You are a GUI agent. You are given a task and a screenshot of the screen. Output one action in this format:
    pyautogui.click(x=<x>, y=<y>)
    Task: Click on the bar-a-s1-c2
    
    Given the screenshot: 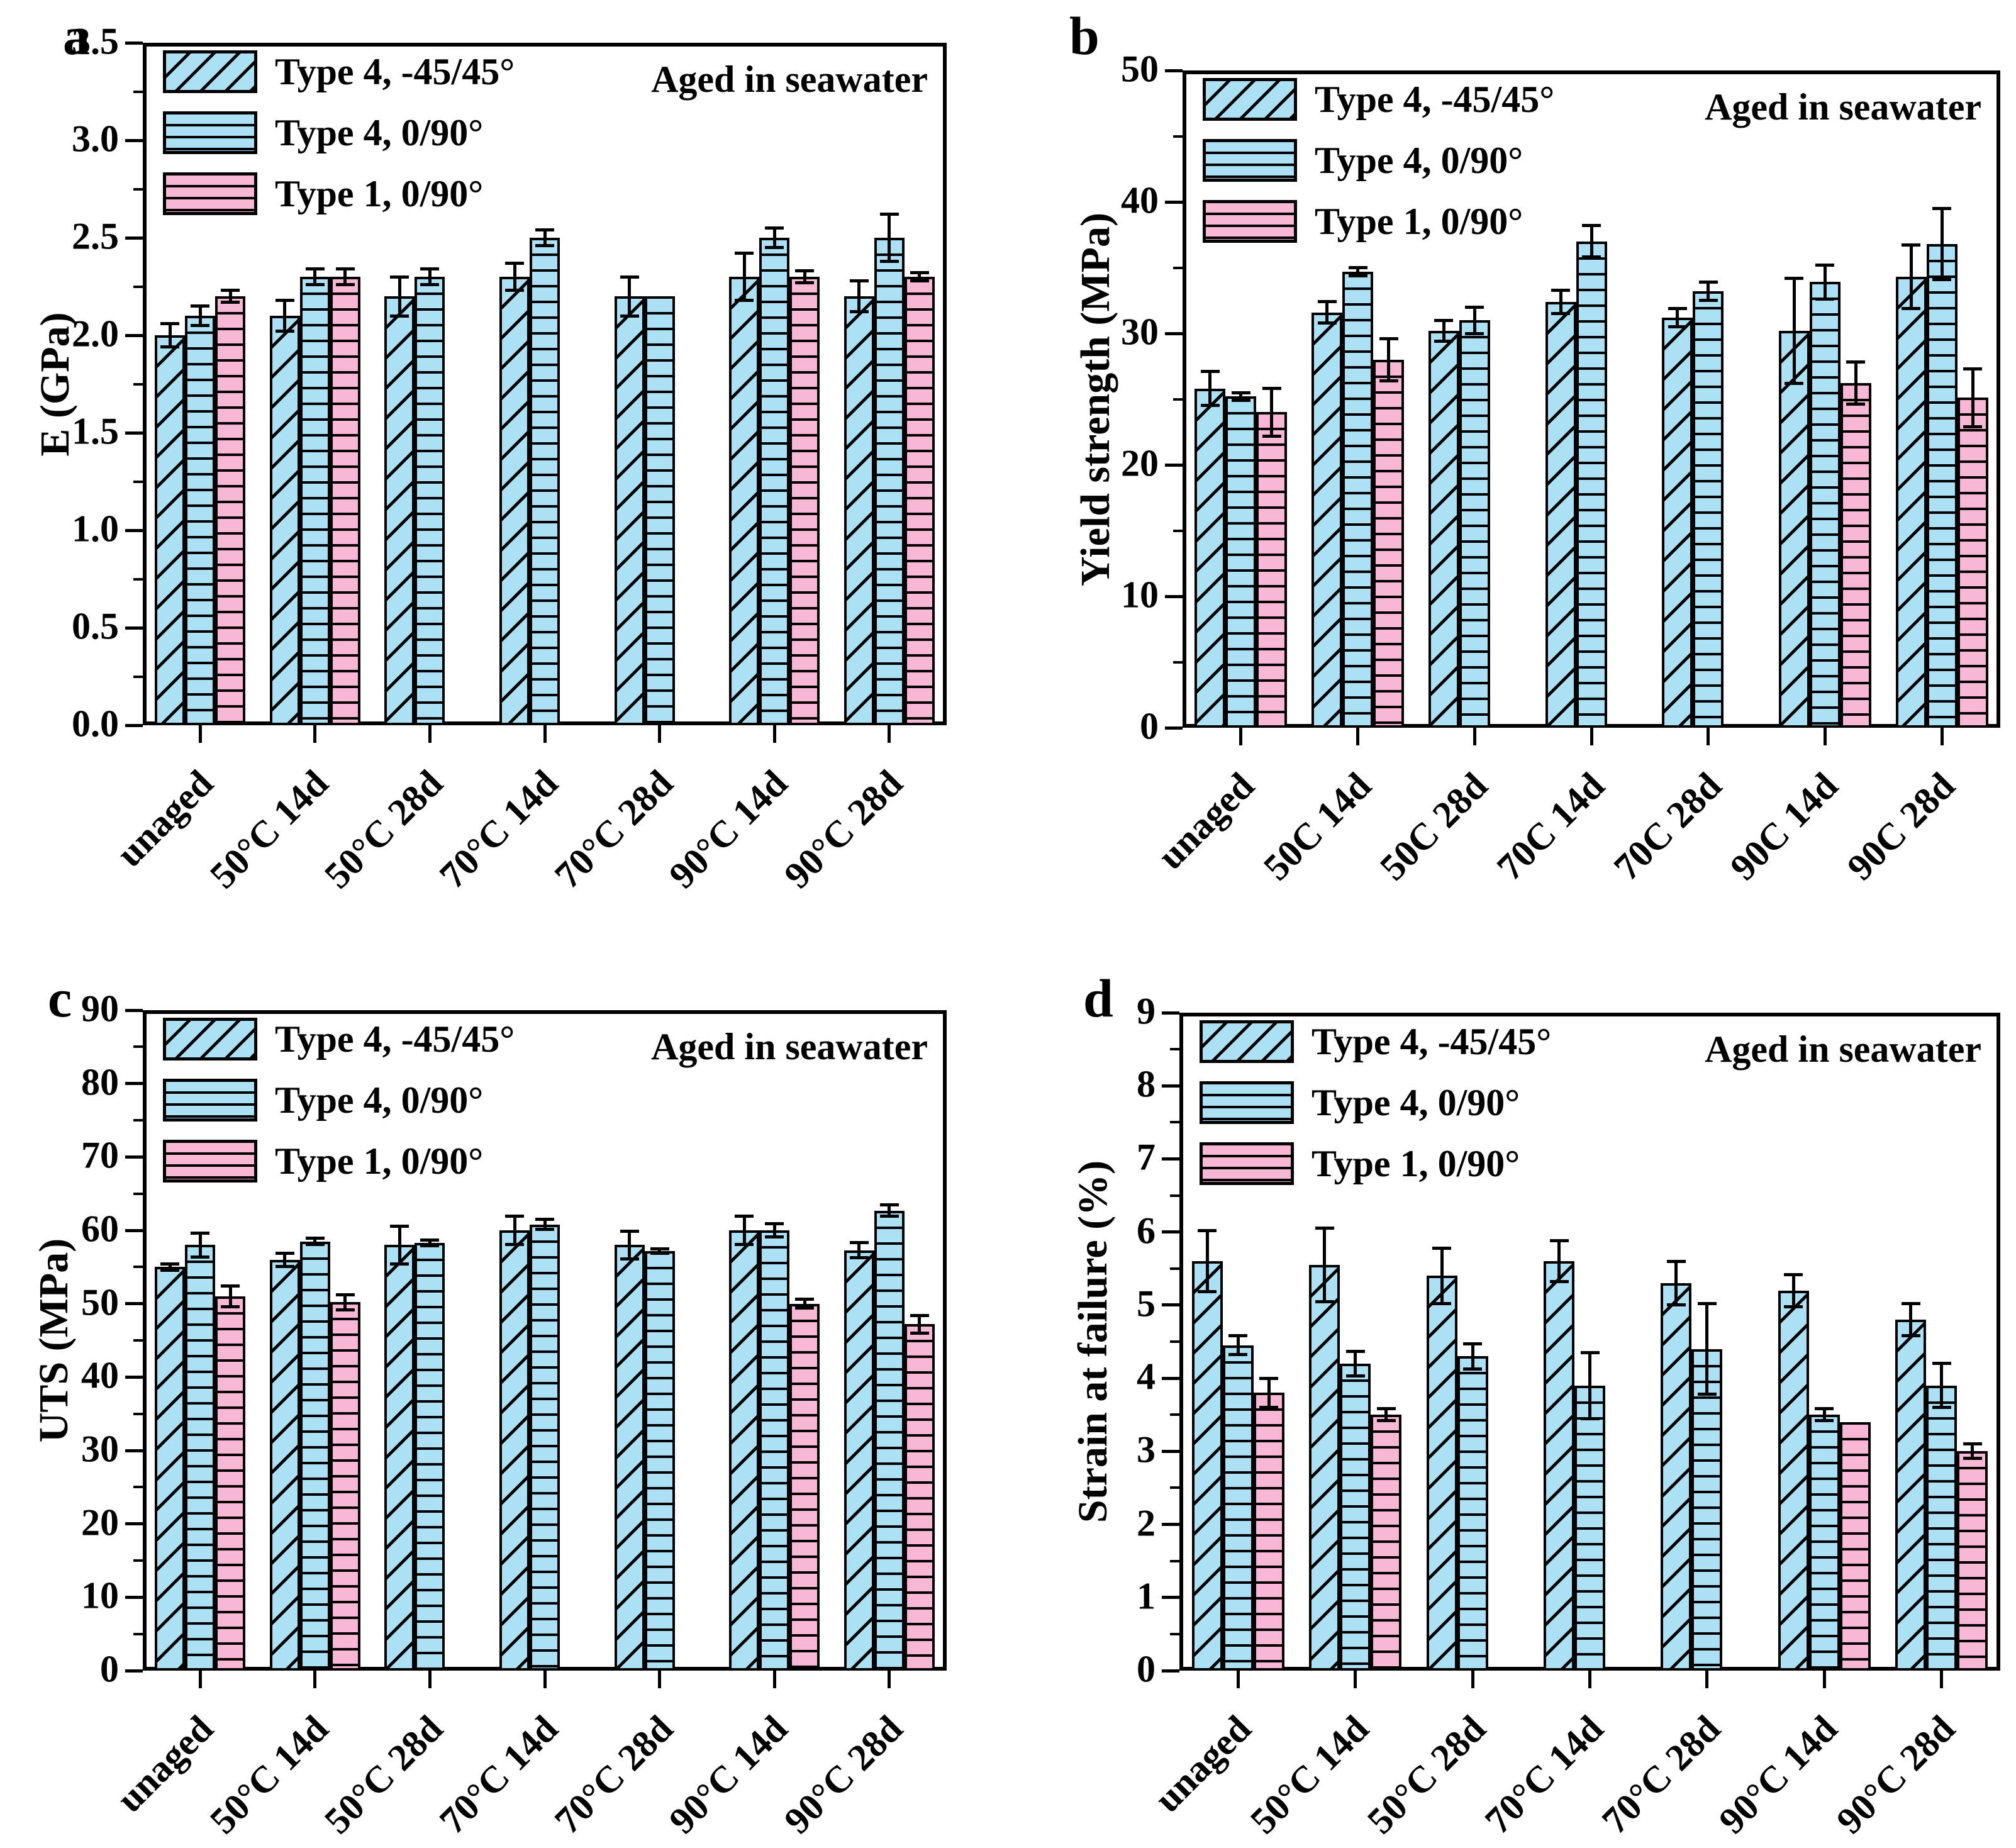 What is the action you would take?
    pyautogui.click(x=430, y=501)
    